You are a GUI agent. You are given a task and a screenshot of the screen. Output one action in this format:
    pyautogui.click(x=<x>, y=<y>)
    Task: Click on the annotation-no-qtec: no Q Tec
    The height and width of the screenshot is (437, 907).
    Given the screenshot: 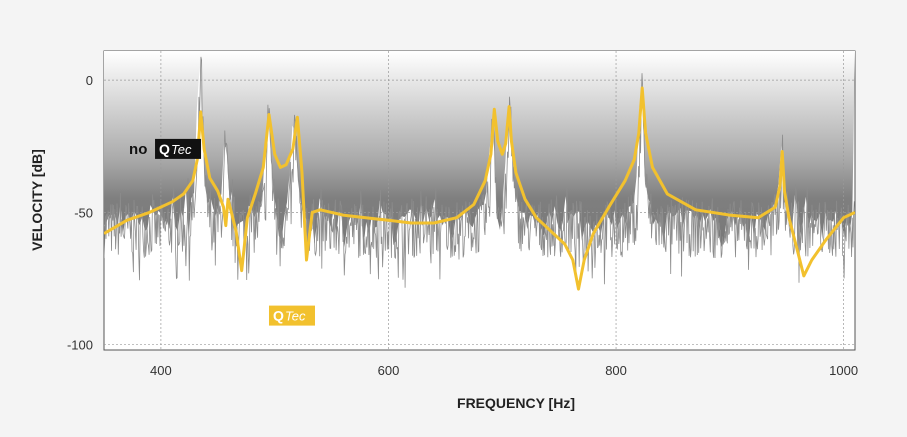 What is the action you would take?
    pyautogui.click(x=165, y=148)
    